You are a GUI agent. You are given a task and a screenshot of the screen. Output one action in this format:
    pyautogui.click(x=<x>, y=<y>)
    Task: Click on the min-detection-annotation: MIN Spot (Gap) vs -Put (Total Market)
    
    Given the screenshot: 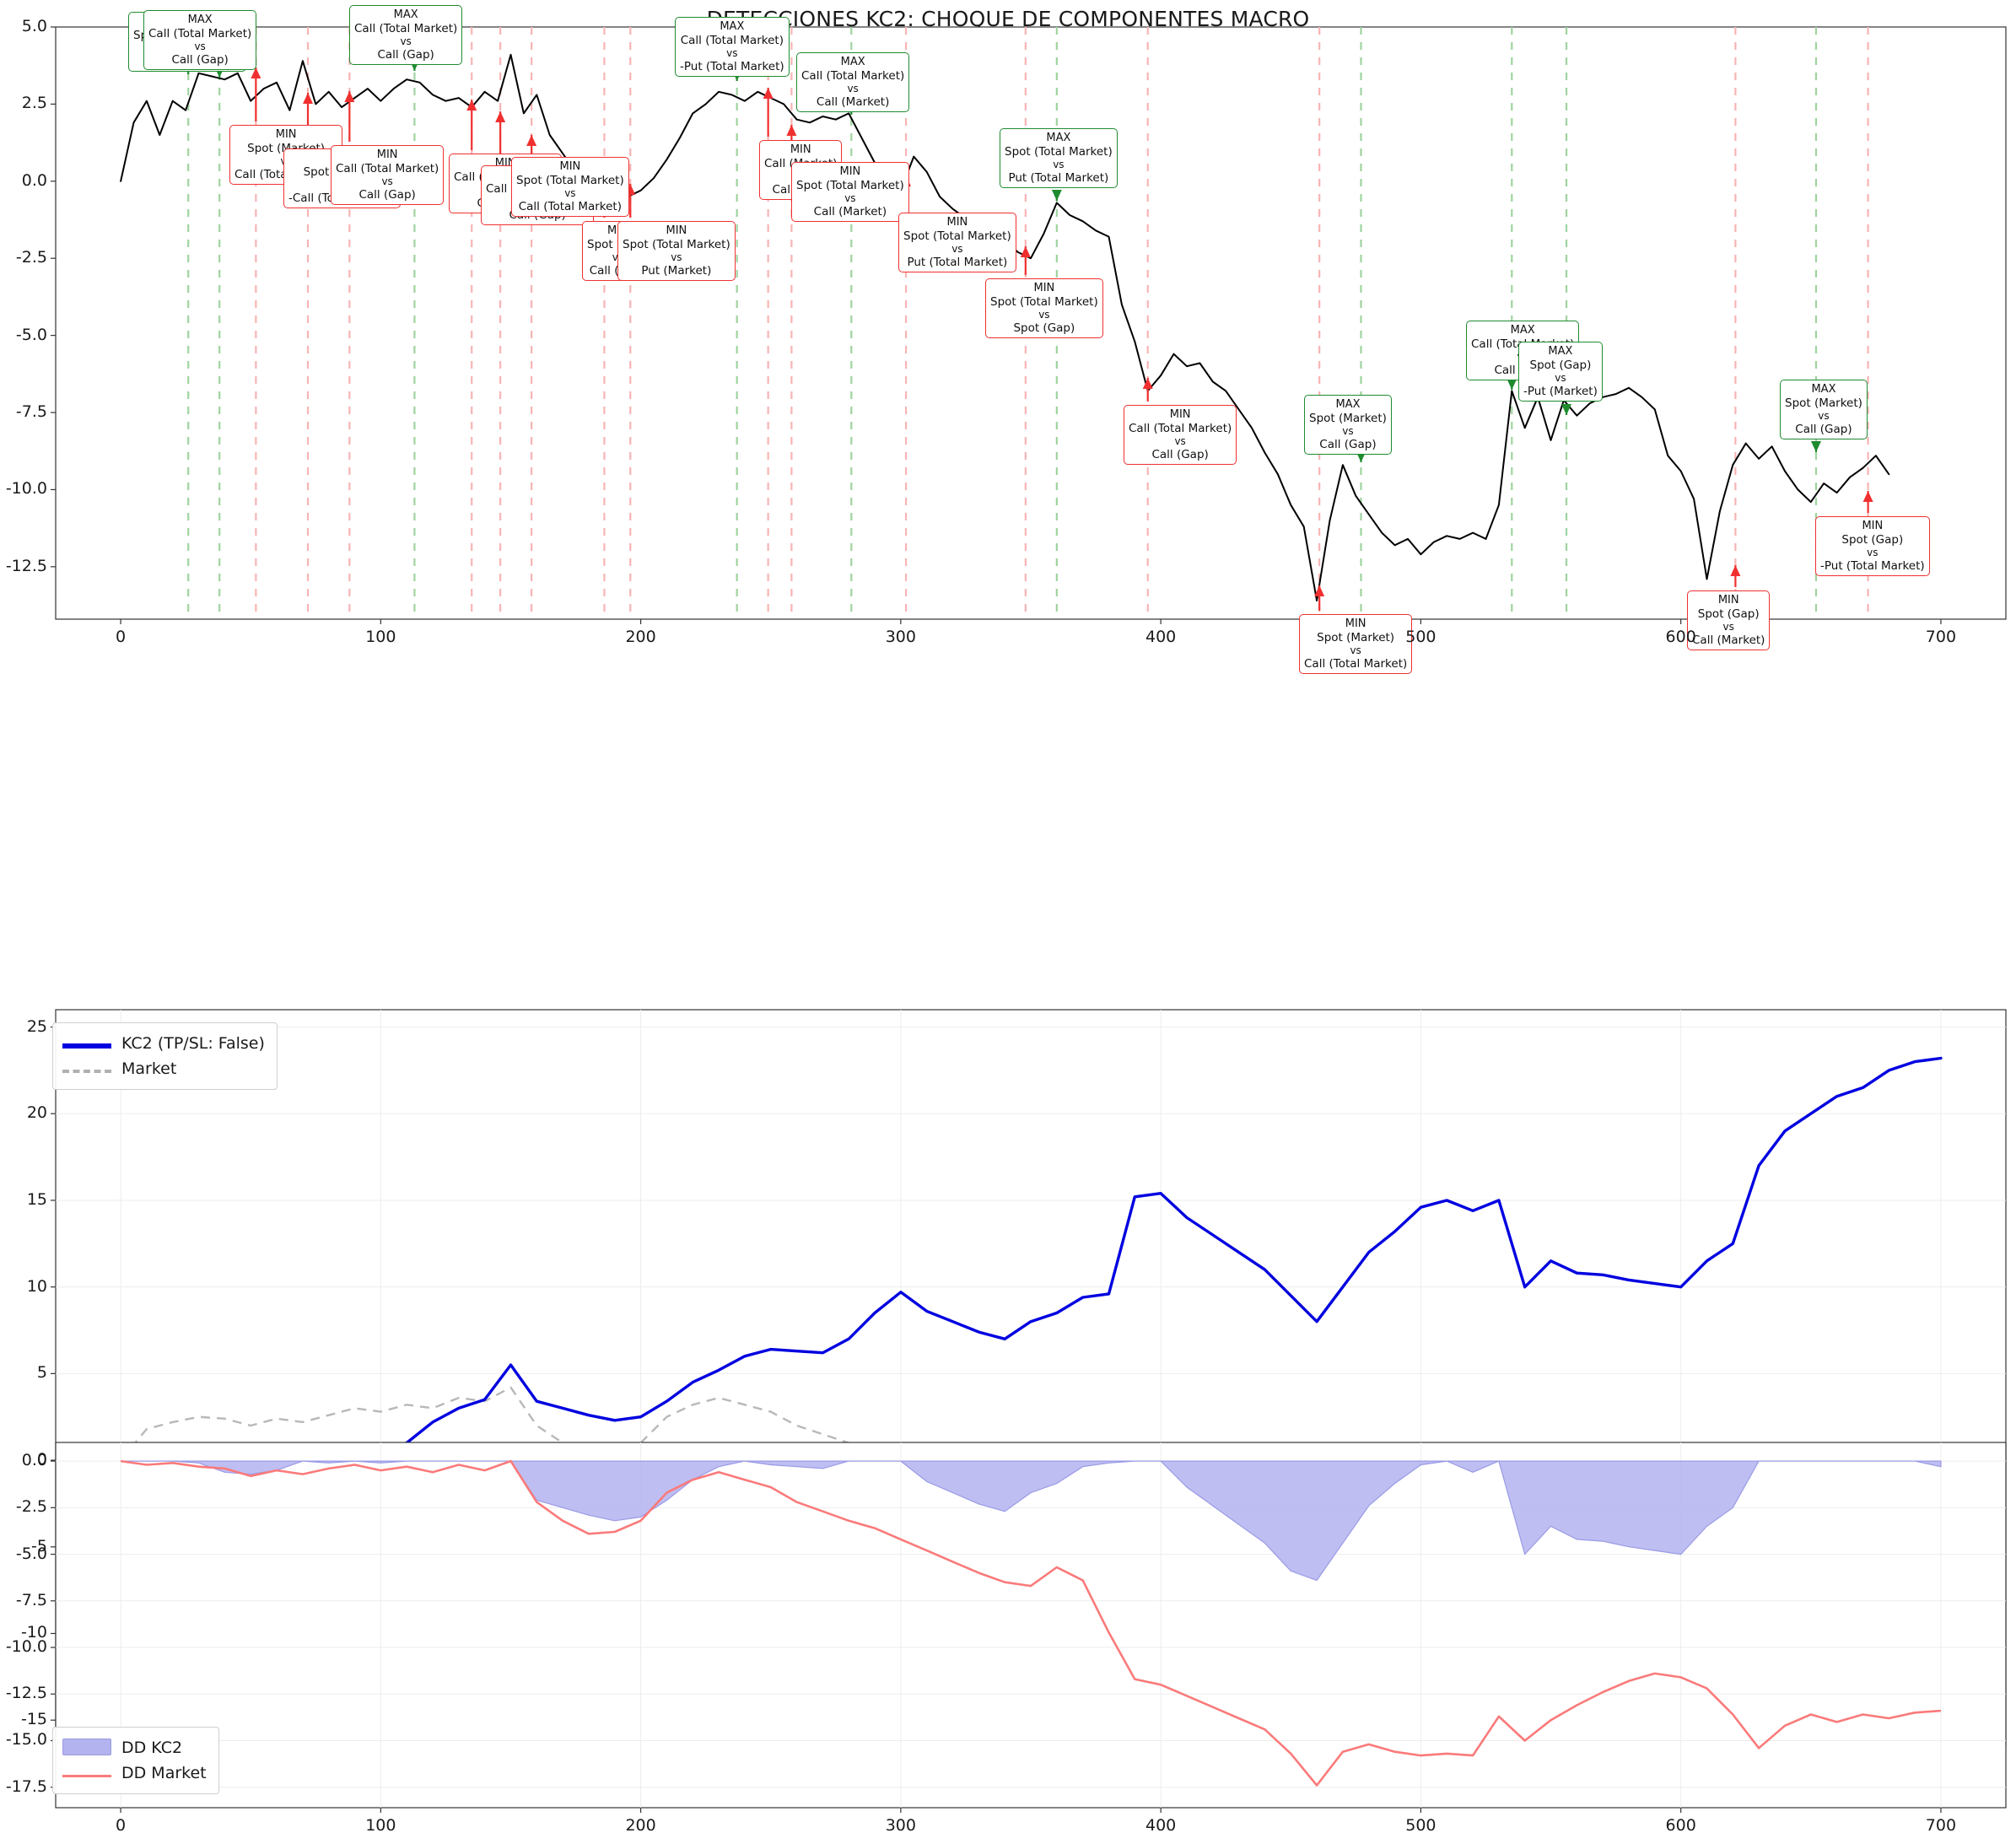 What is the action you would take?
    pyautogui.click(x=1872, y=547)
    